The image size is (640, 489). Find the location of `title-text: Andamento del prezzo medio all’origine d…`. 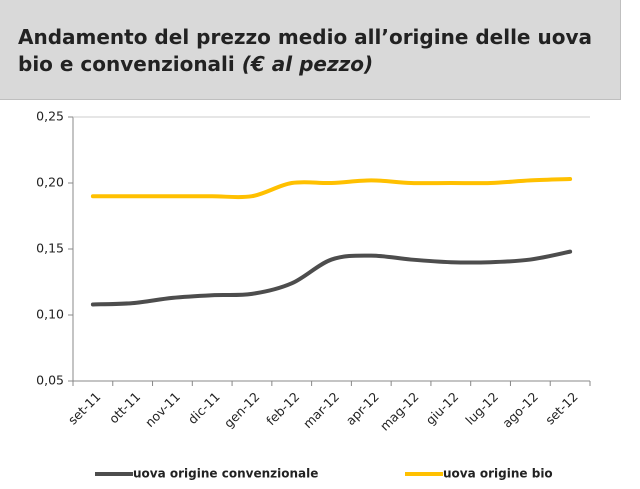

title-text: Andamento del prezzo medio all’origine d… is located at coordinates (305, 50).